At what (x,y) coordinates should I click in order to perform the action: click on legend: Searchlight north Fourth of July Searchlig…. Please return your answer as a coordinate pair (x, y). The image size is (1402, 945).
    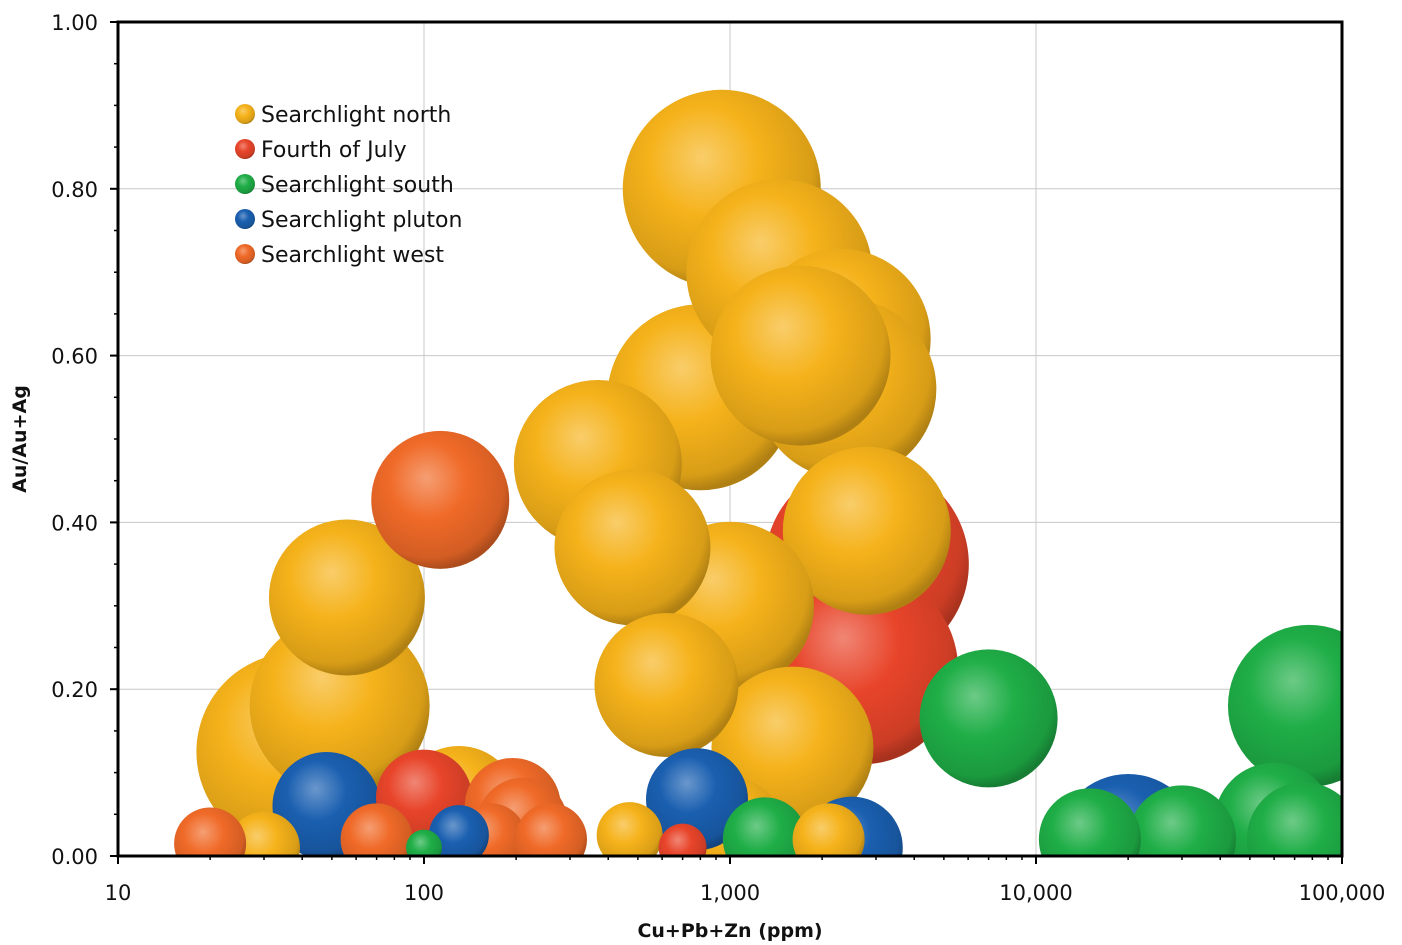
    Looking at the image, I should click on (348, 185).